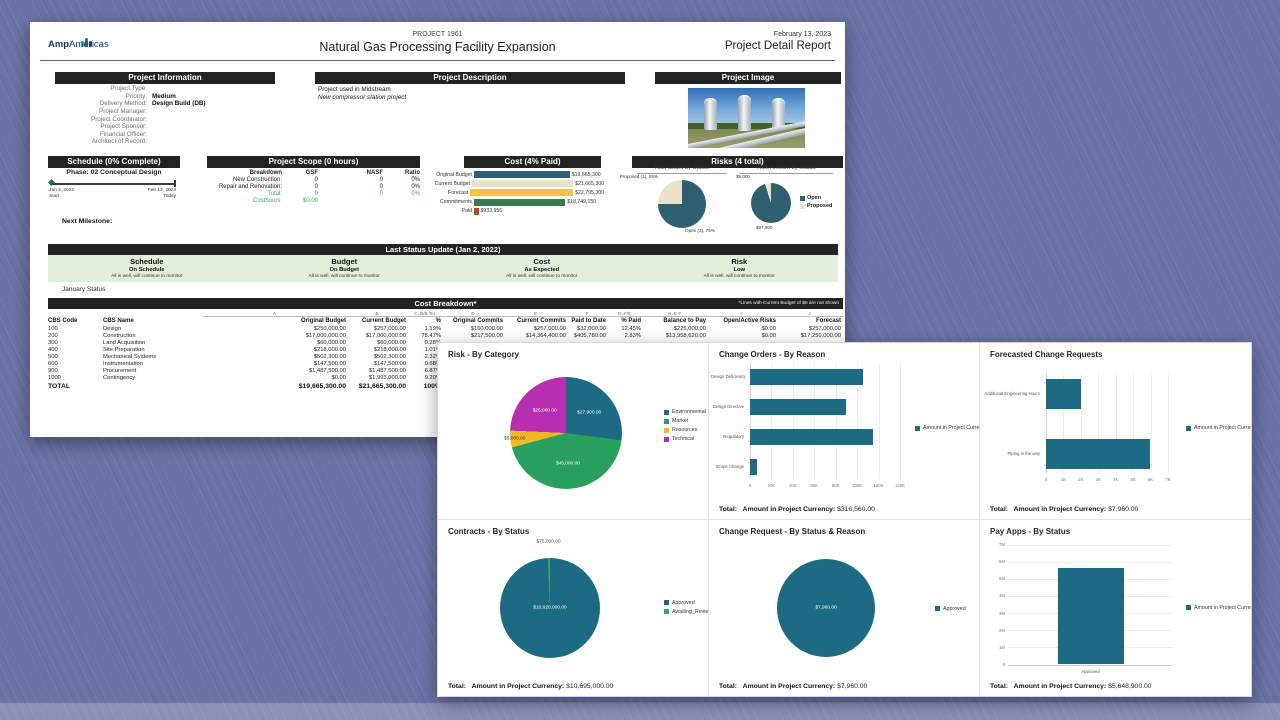  Describe the element at coordinates (1090, 671) in the screenshot. I see `bar-category-label: Approved` at that location.